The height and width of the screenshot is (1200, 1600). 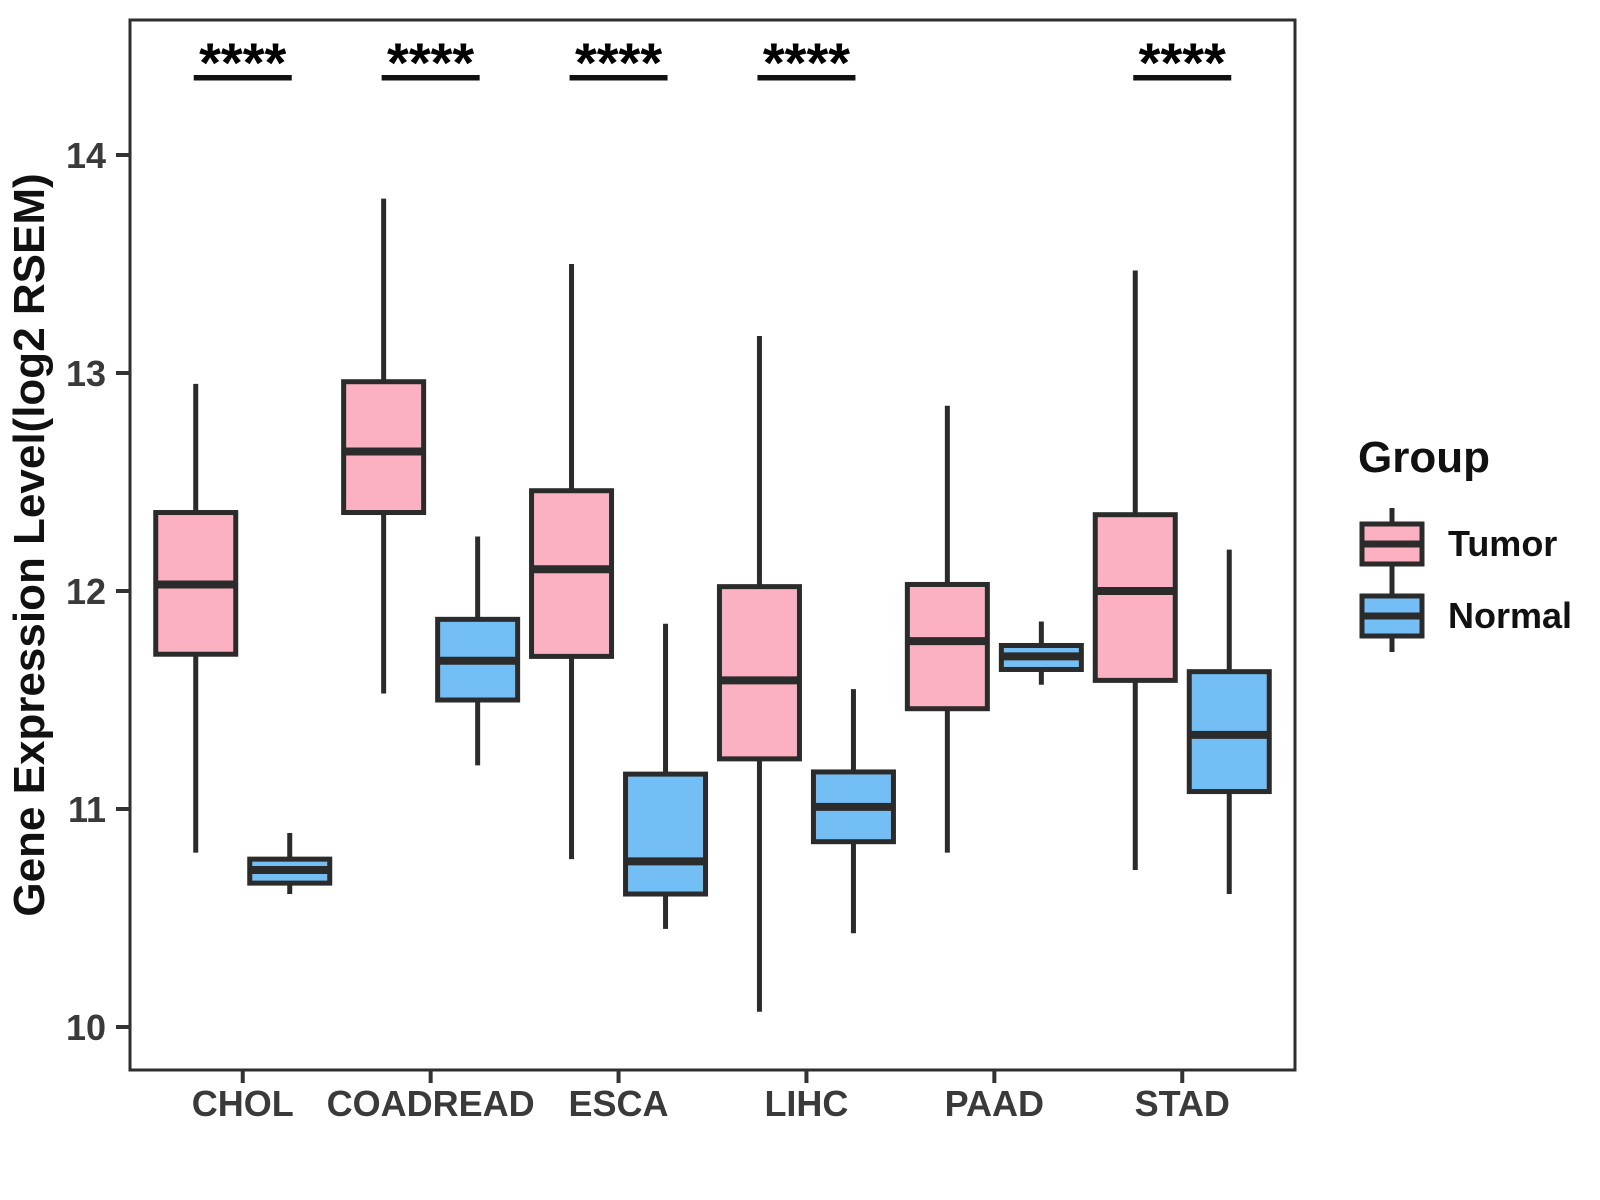 What do you see at coordinates (87, 809) in the screenshot?
I see `y-tick-label: 11` at bounding box center [87, 809].